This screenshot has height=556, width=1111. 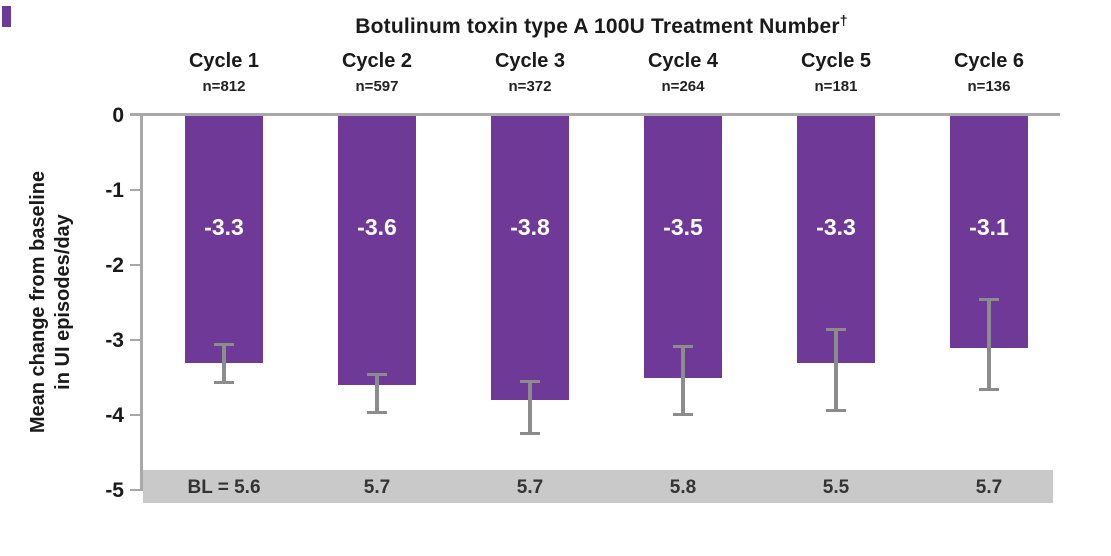 What do you see at coordinates (114, 265) in the screenshot?
I see `y-tick-label: -2` at bounding box center [114, 265].